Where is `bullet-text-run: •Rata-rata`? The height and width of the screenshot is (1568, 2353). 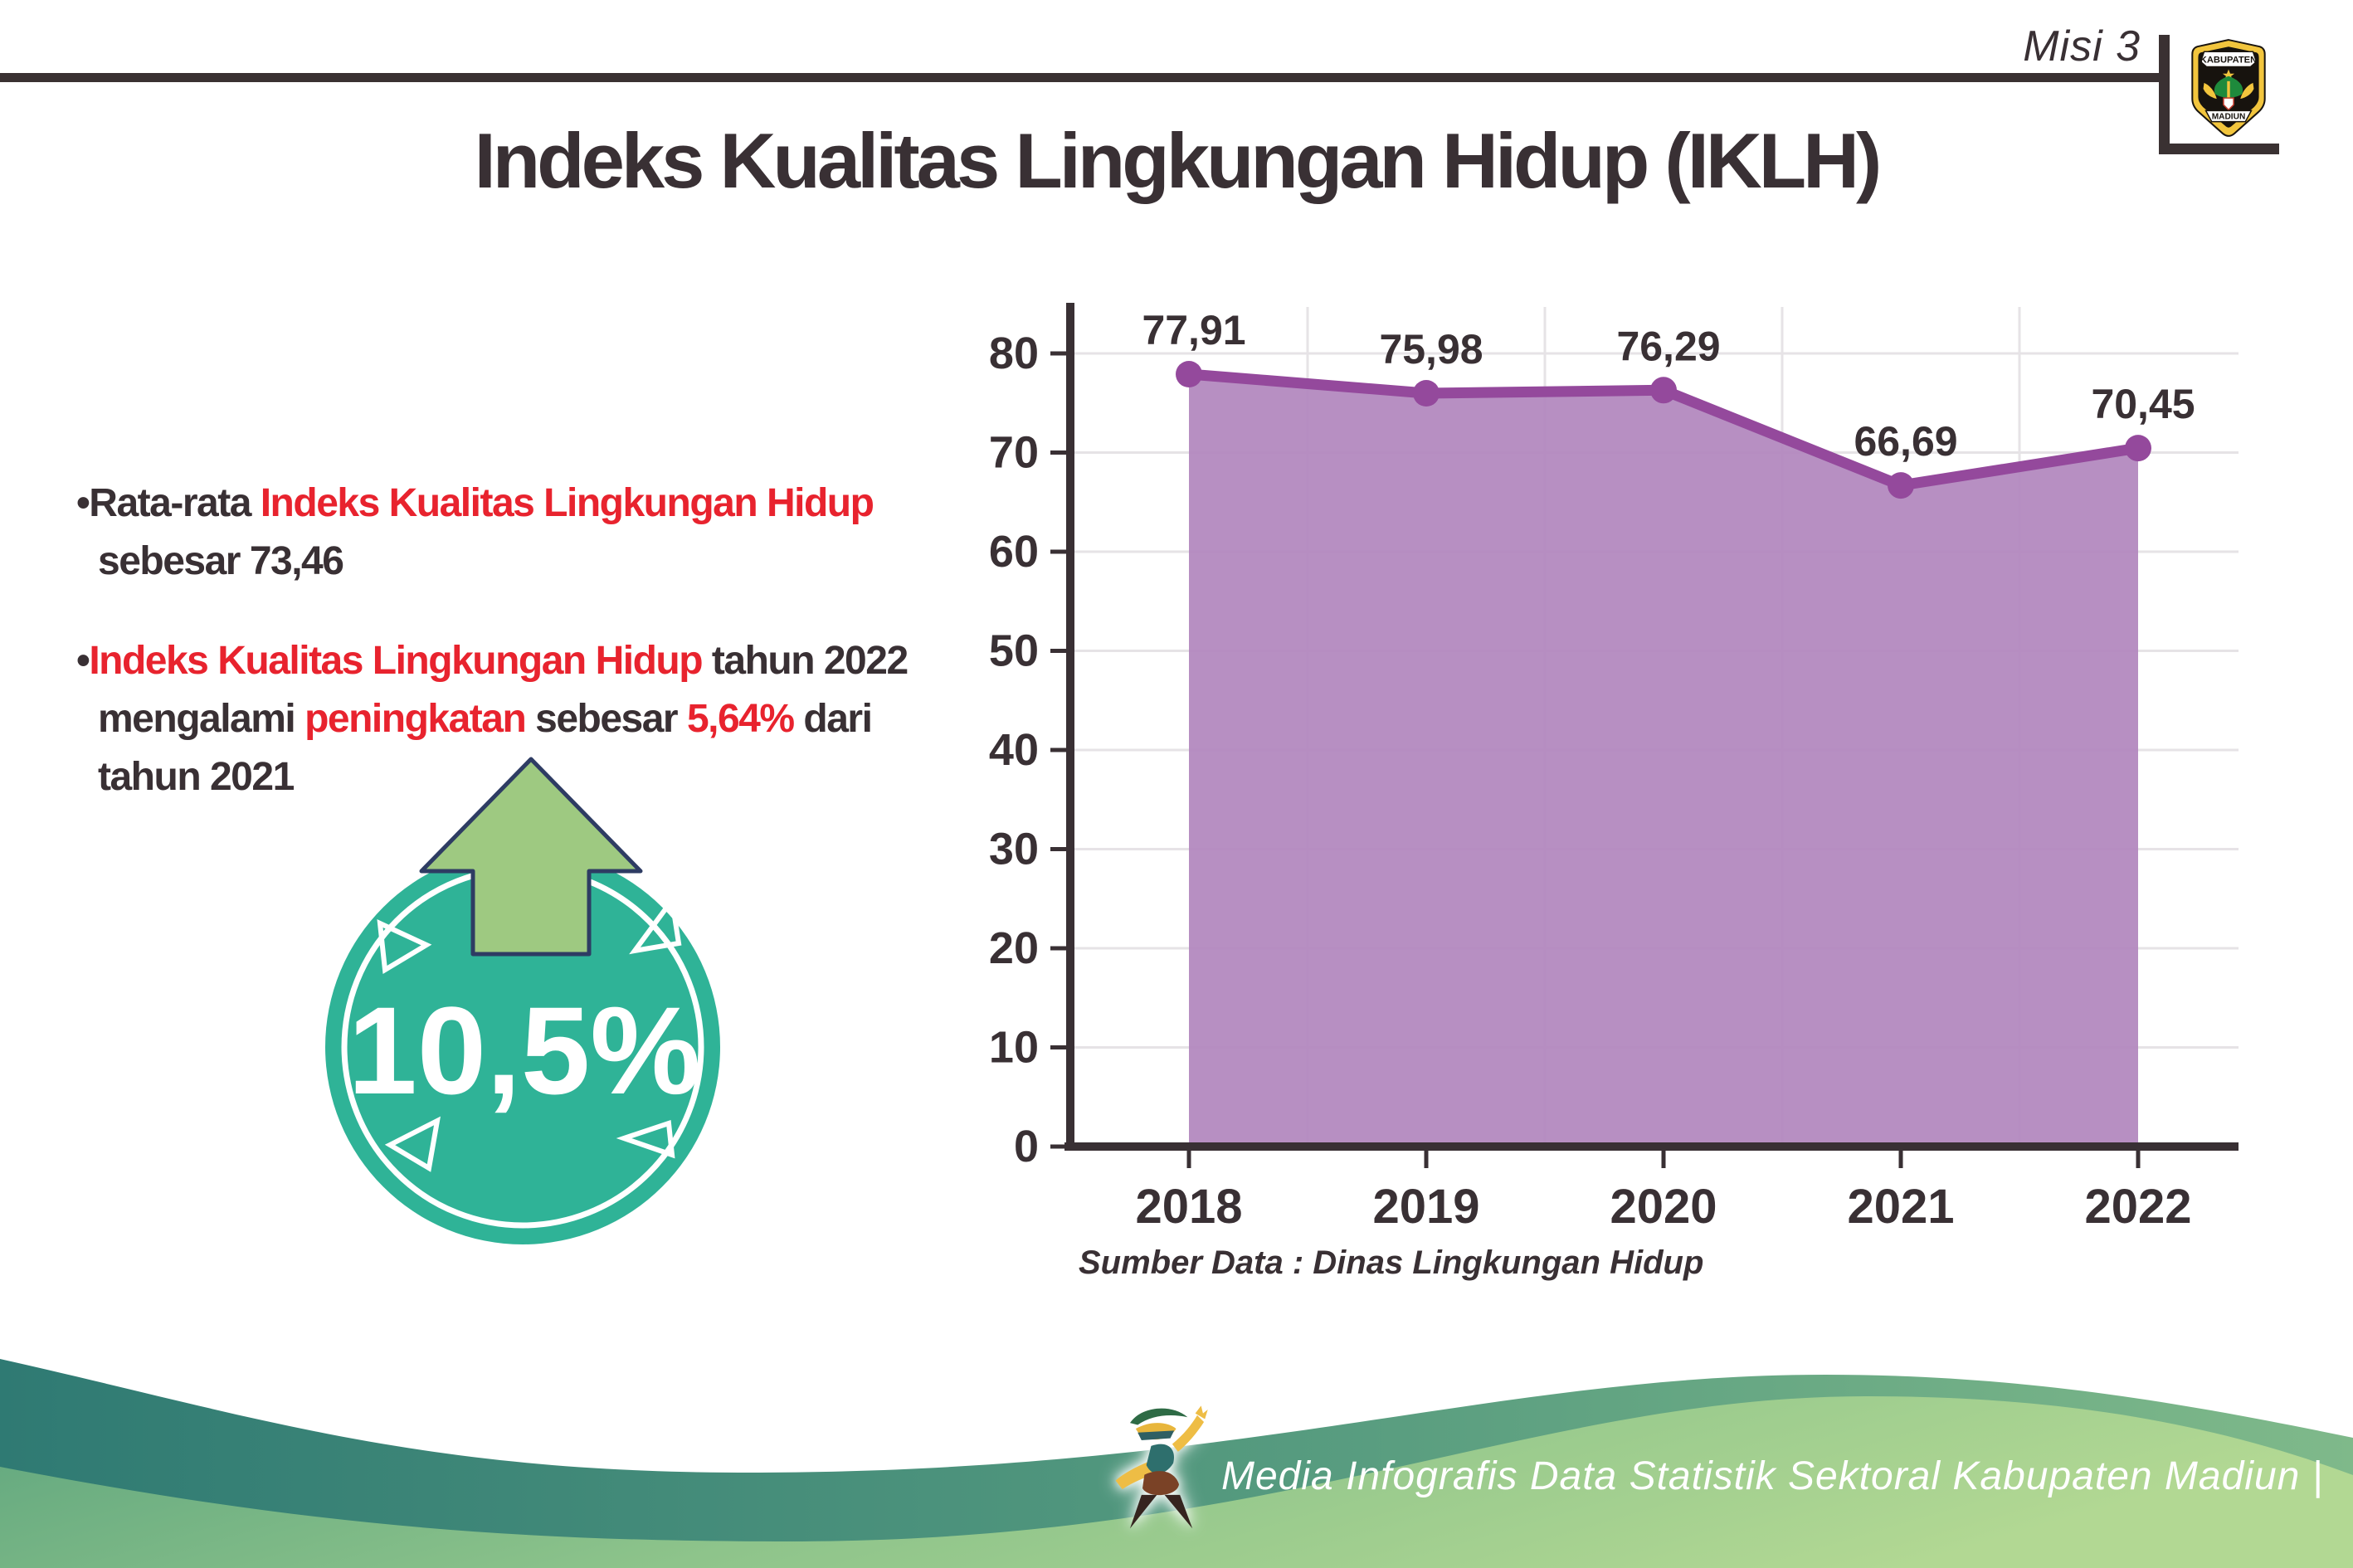 bullet-text-run: •Rata-rata is located at coordinates (168, 503).